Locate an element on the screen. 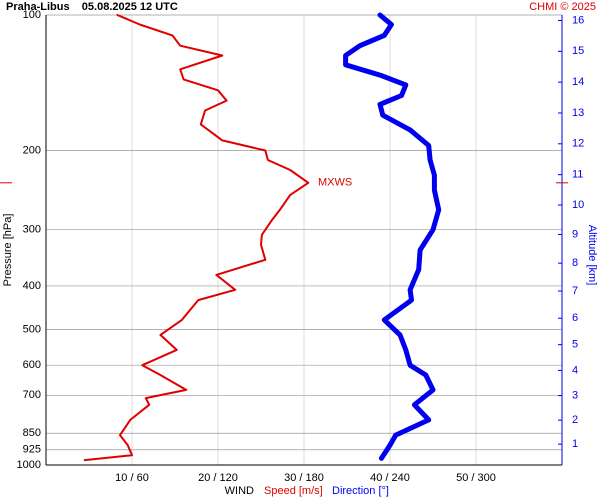 The width and height of the screenshot is (600, 500). y2-tick-label: 15 is located at coordinates (578, 51).